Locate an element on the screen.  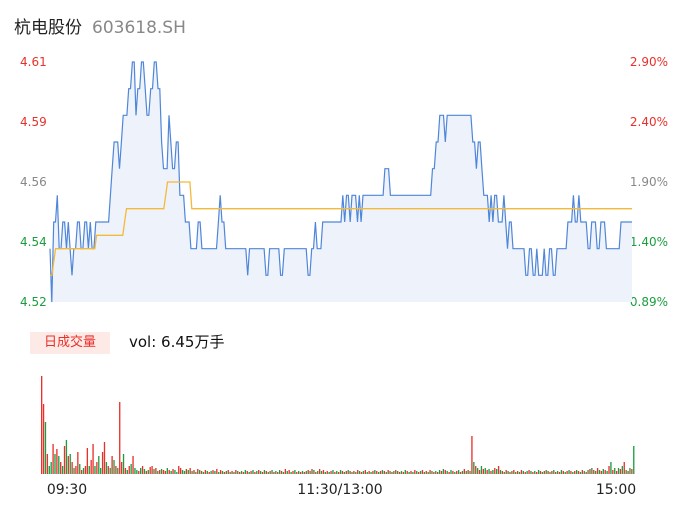
stock-header: 杭电股份 603618.SH is located at coordinates (100, 25).